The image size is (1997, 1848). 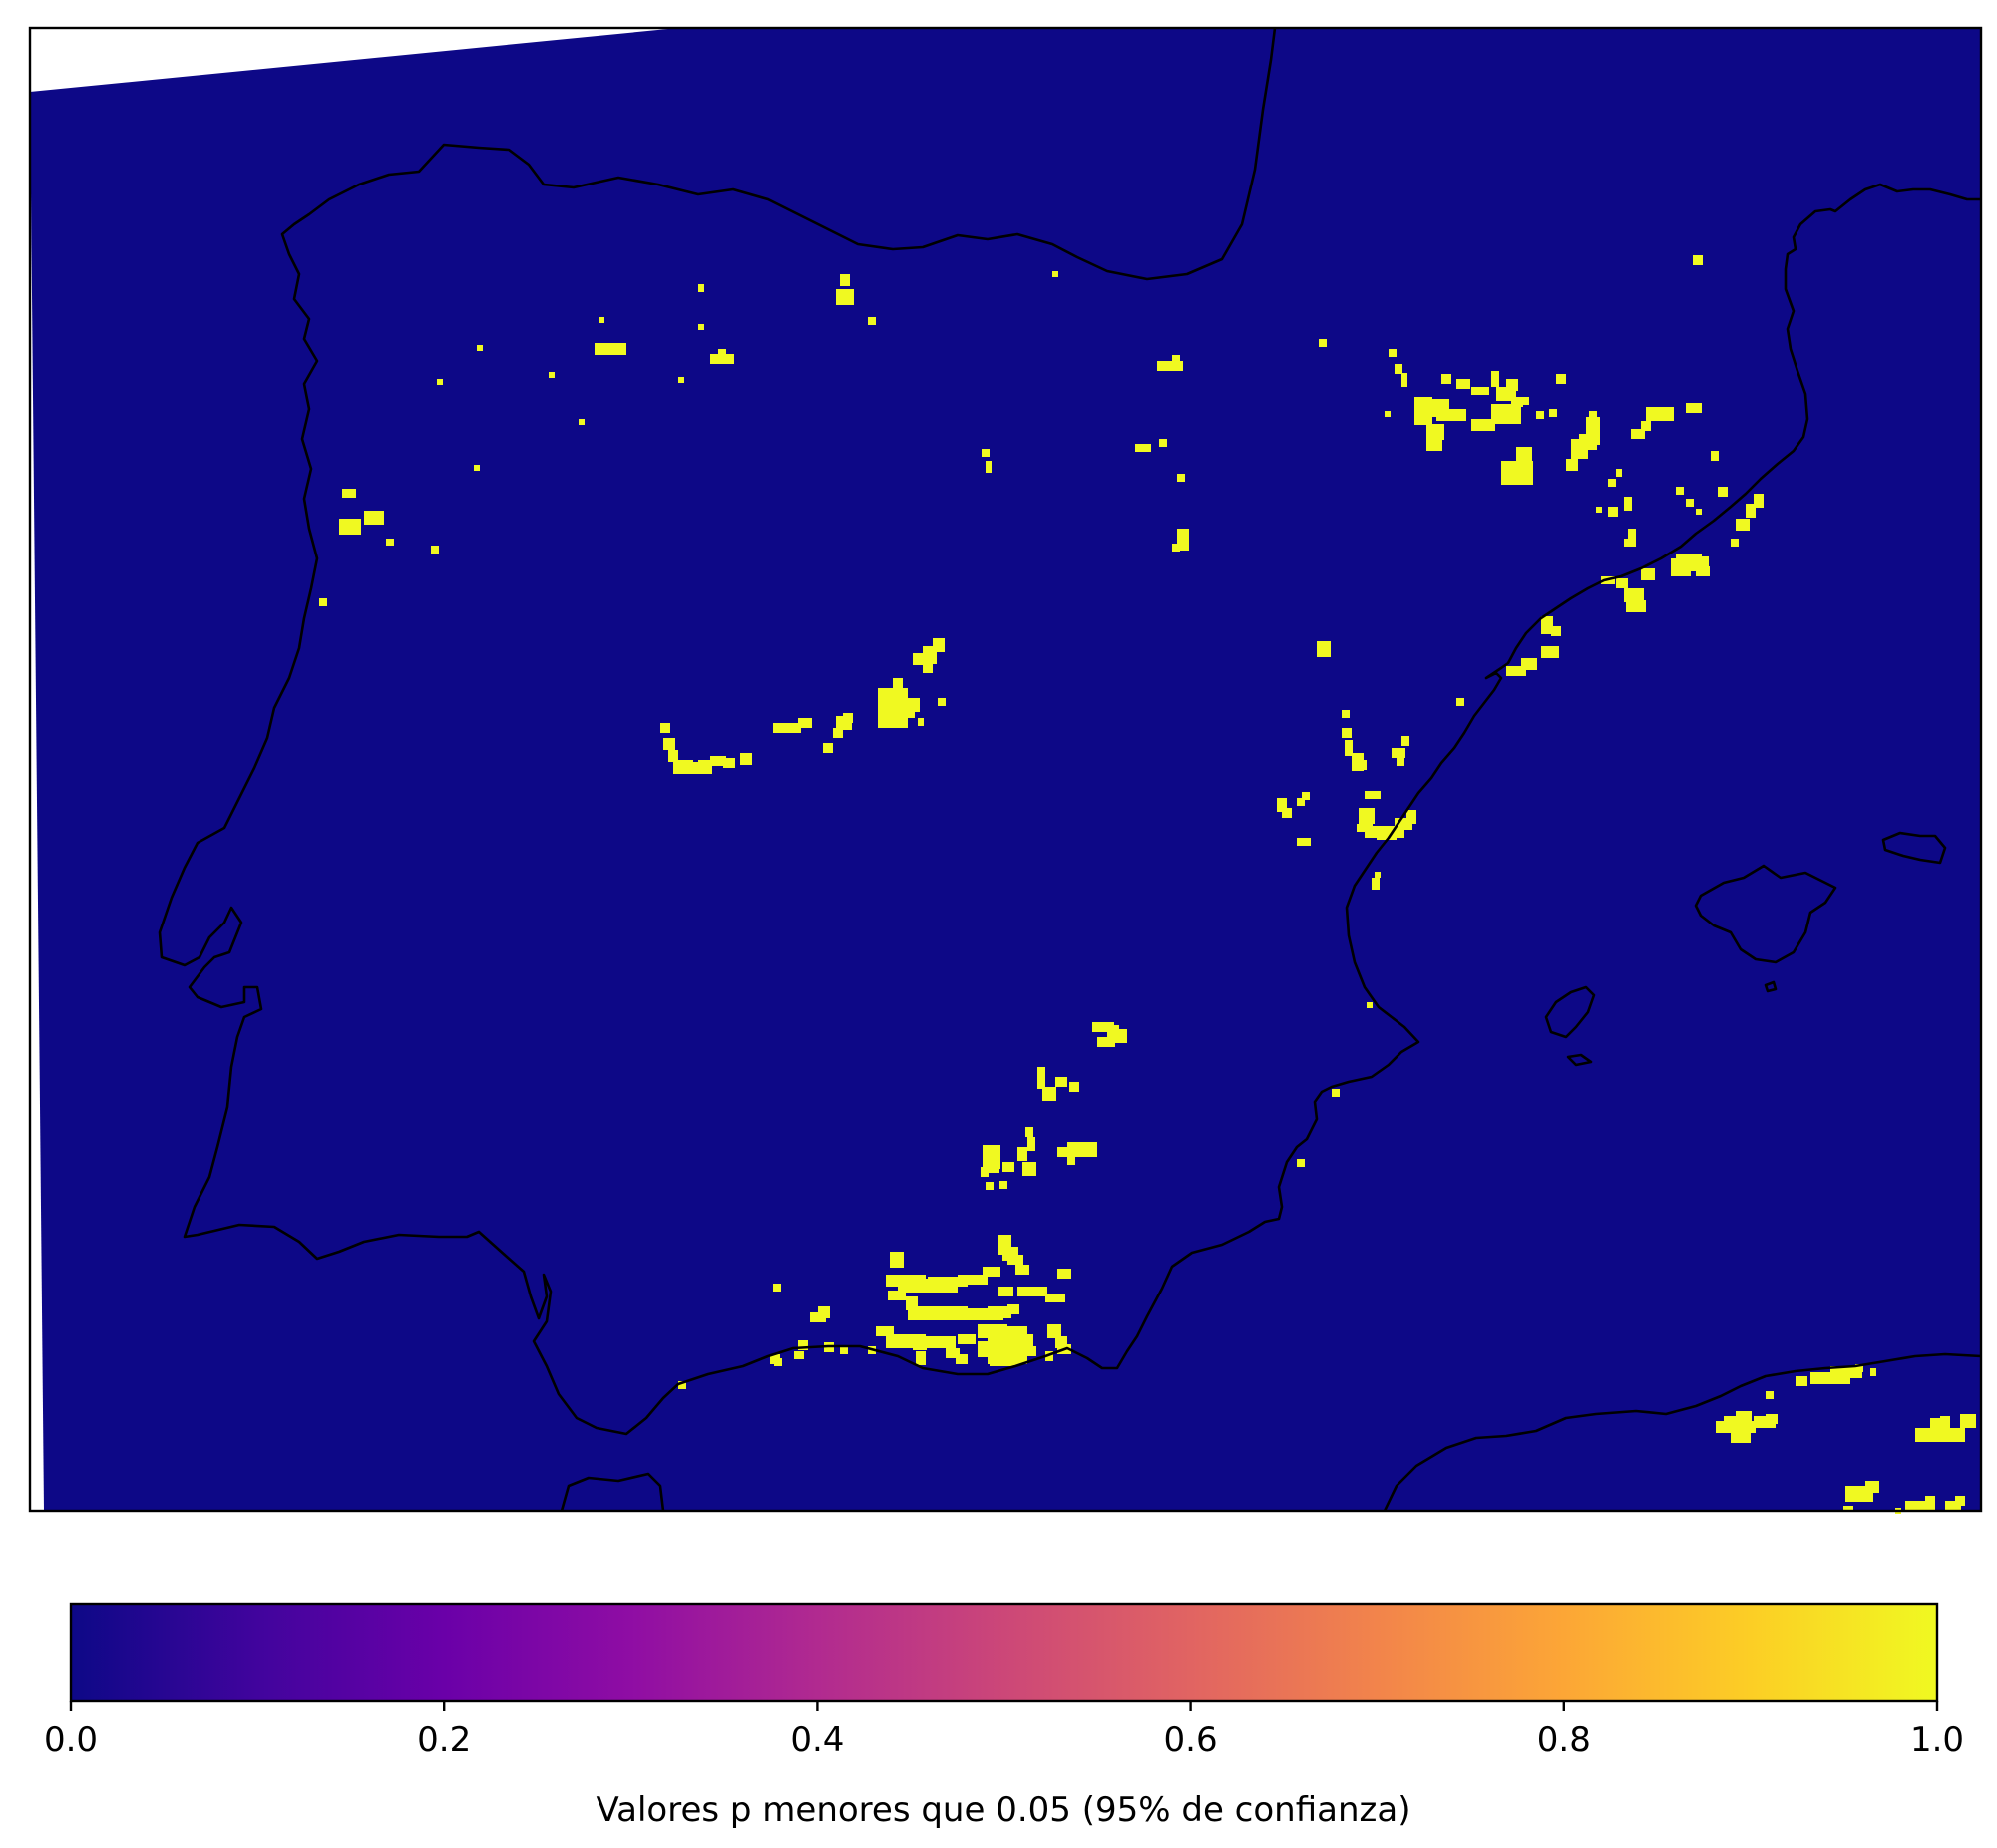 What do you see at coordinates (1937, 1740) in the screenshot?
I see `colorbar-tick-label: 1.0` at bounding box center [1937, 1740].